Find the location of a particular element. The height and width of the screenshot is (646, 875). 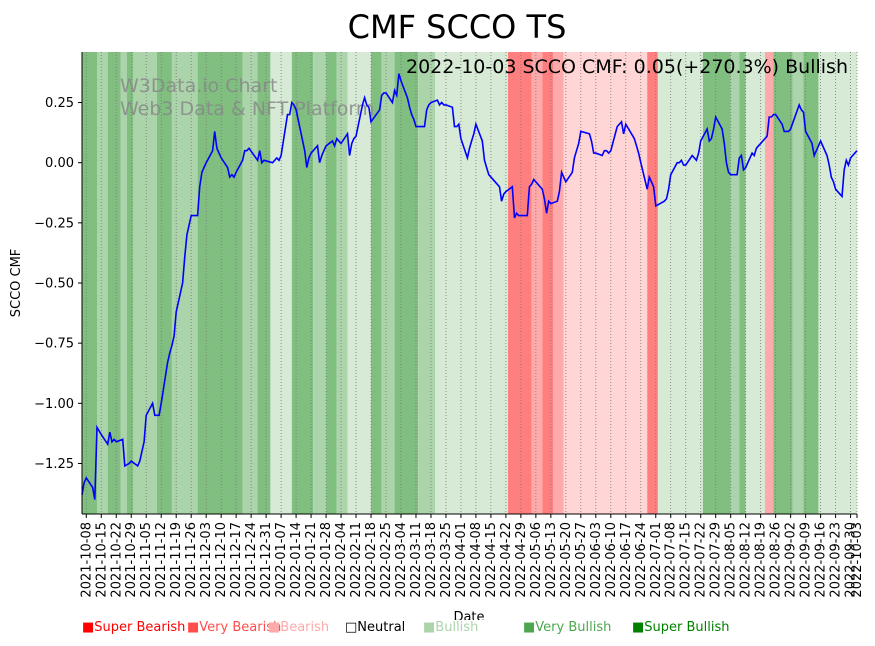

y-tick-label: −1.00 is located at coordinates (54, 404).